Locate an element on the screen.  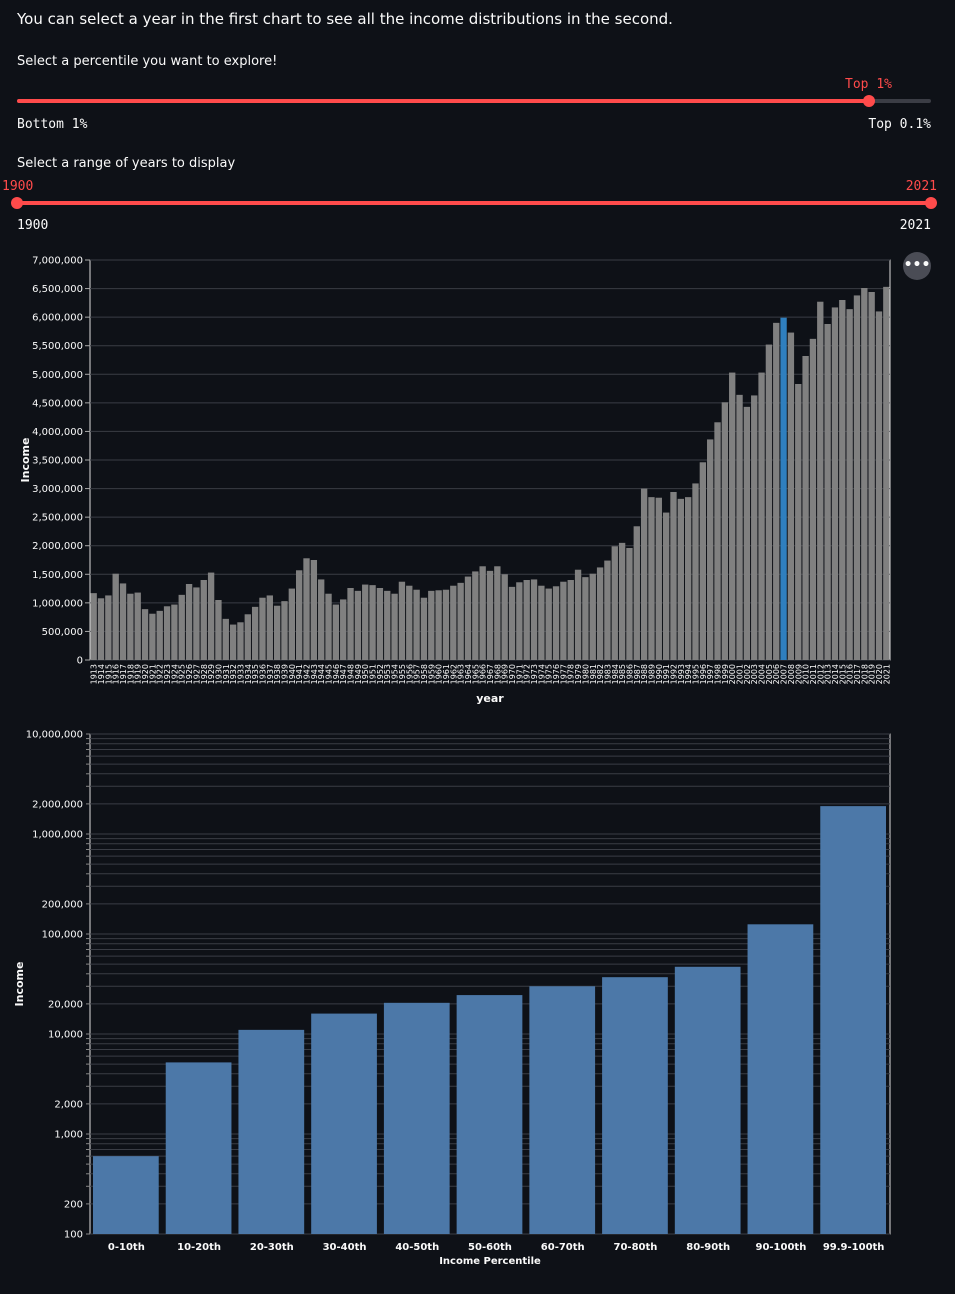
x-tick-label: 1996 is located at coordinates (703, 674).